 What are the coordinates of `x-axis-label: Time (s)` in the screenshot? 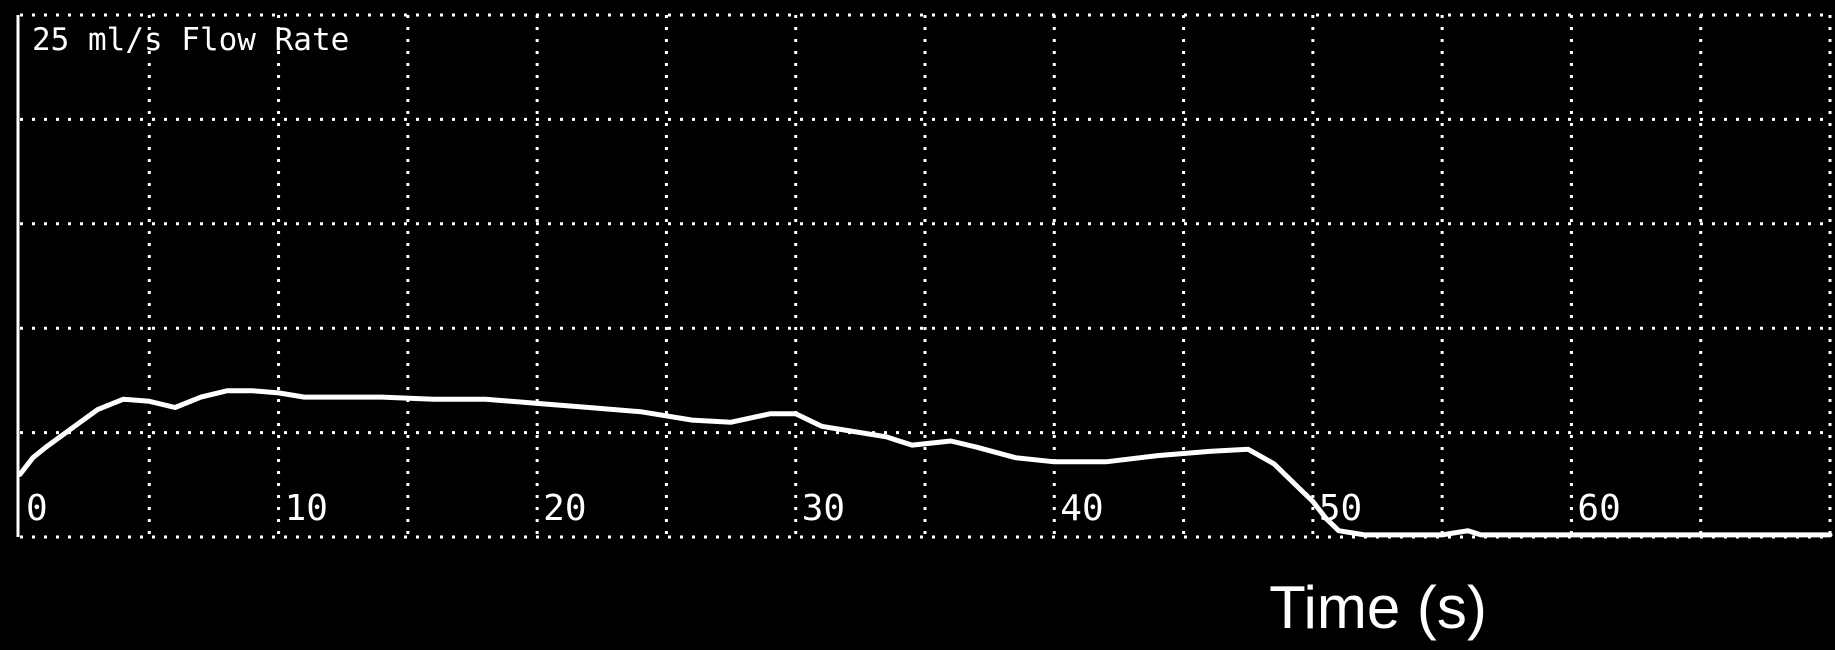 It's located at (1378, 607).